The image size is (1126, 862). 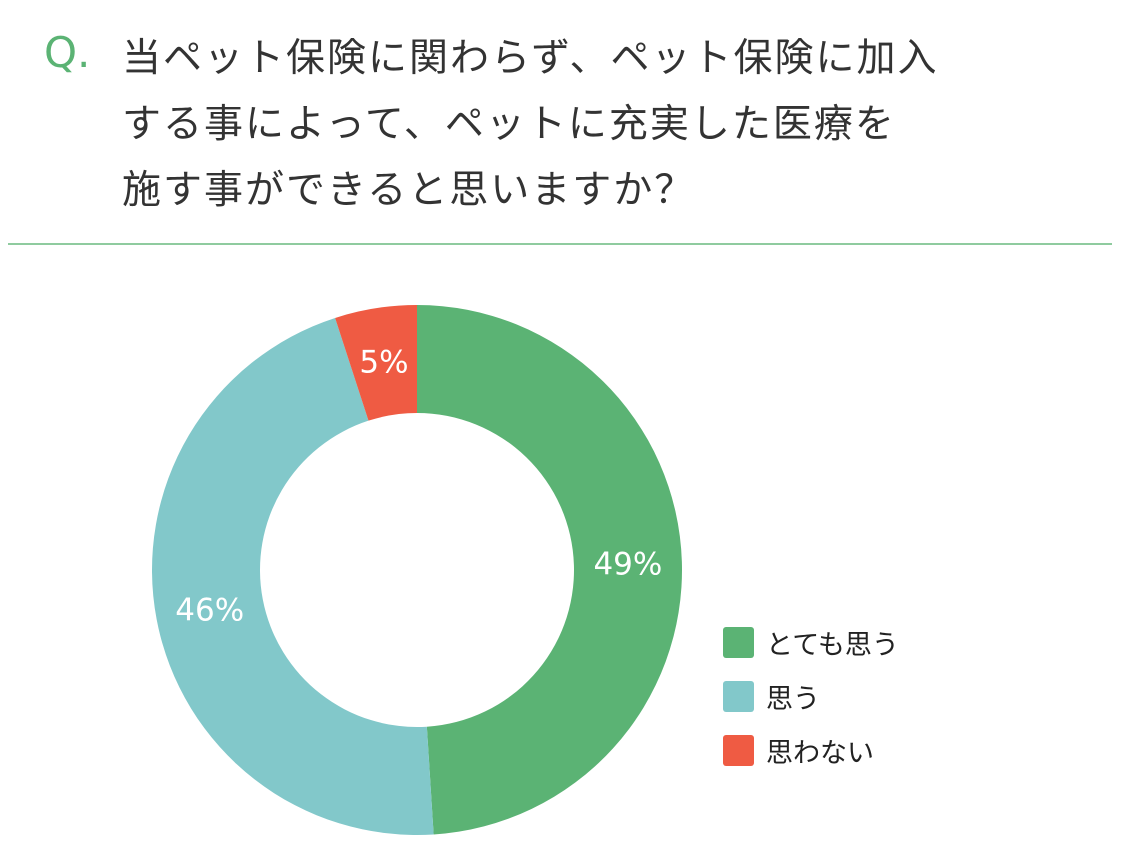 What do you see at coordinates (209, 611) in the screenshot?
I see `data-label: 46%` at bounding box center [209, 611].